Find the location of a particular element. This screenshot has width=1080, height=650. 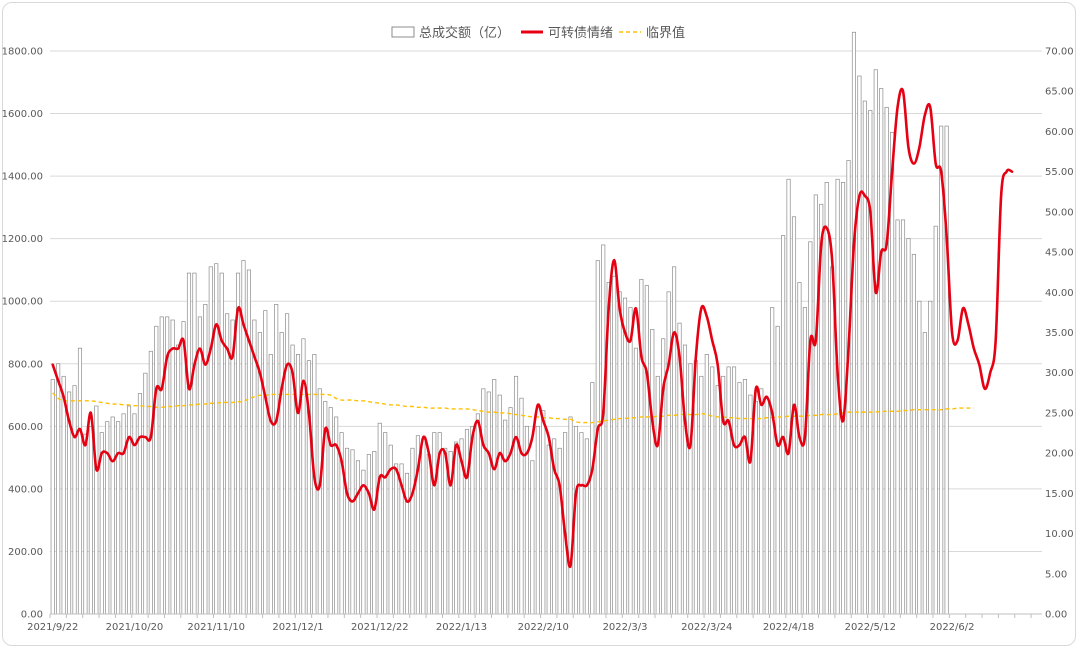

x-tick-label: 2021/12/1 is located at coordinates (297, 627).